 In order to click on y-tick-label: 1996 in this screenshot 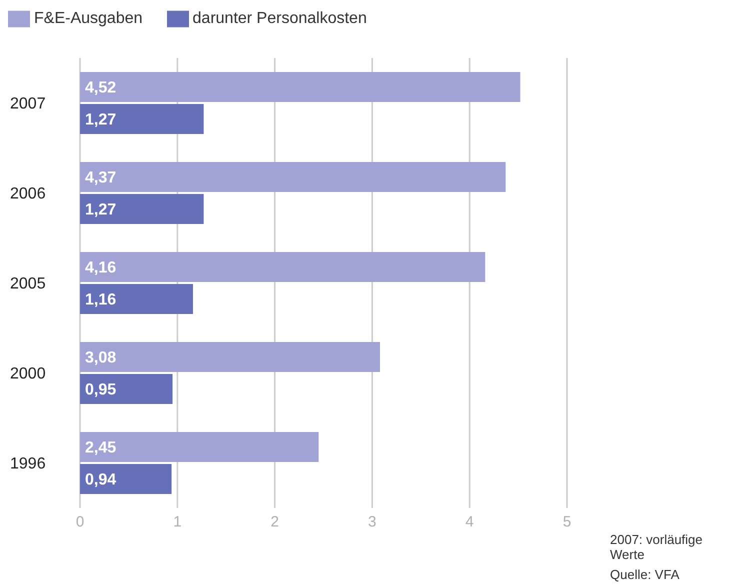, I will do `click(28, 464)`.